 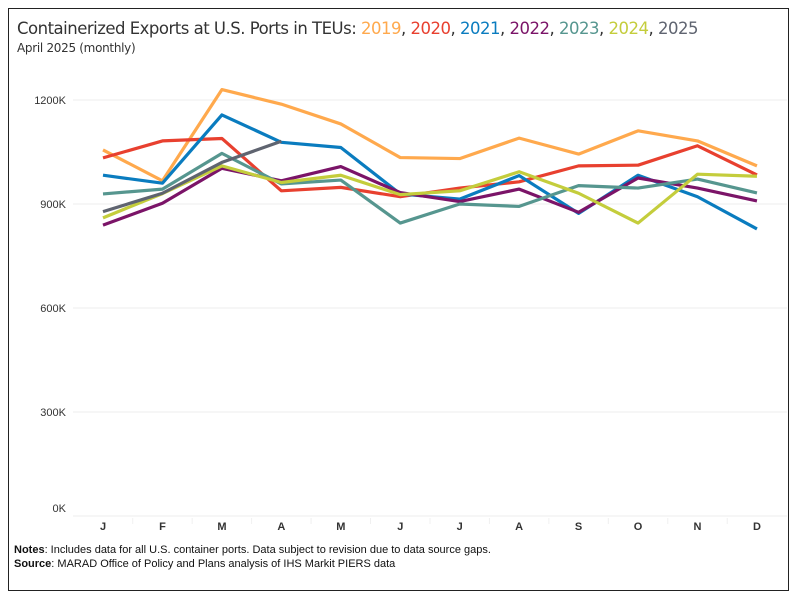 I want to click on legend-year-2025: 2025, so click(x=678, y=28).